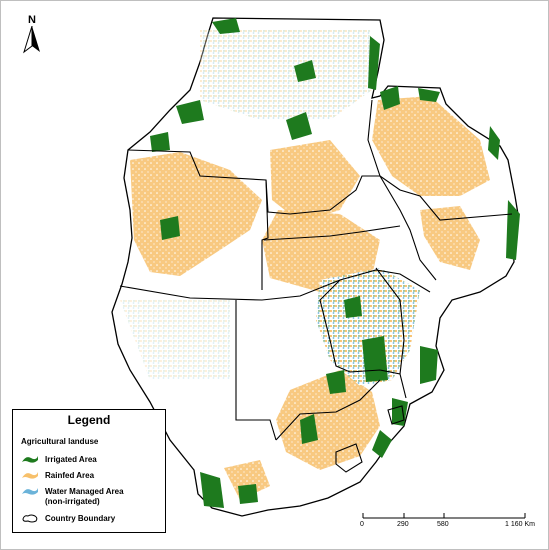 This screenshot has height=550, width=549. What do you see at coordinates (31, 39) in the screenshot?
I see `north-arrow-icon` at bounding box center [31, 39].